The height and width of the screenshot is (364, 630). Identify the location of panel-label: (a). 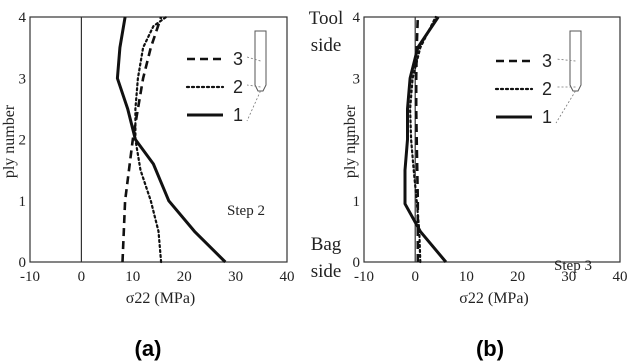
(148, 348).